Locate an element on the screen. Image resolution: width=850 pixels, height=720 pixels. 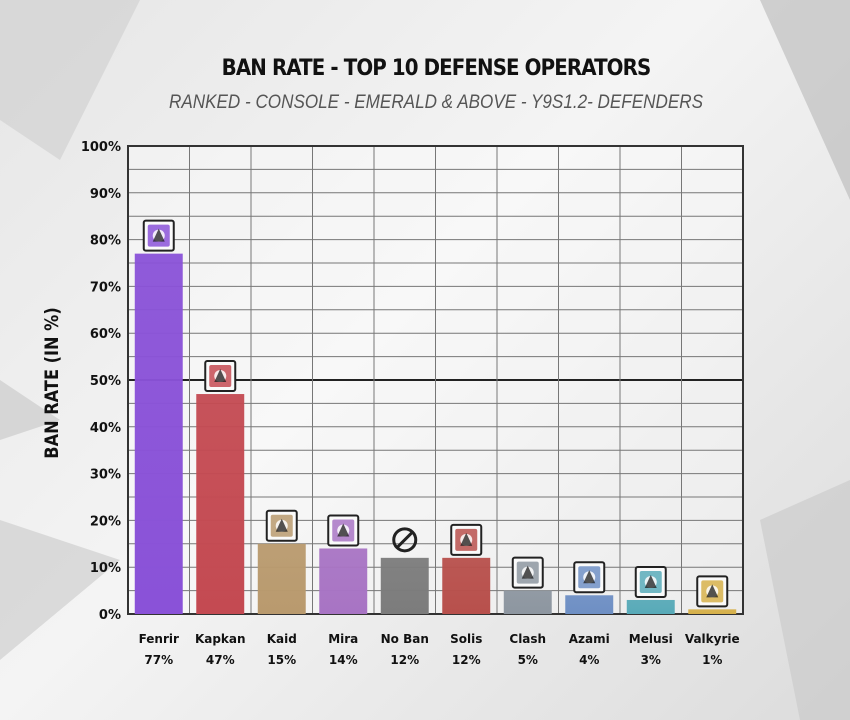
x-tick-label: Mira is located at coordinates (343, 639).